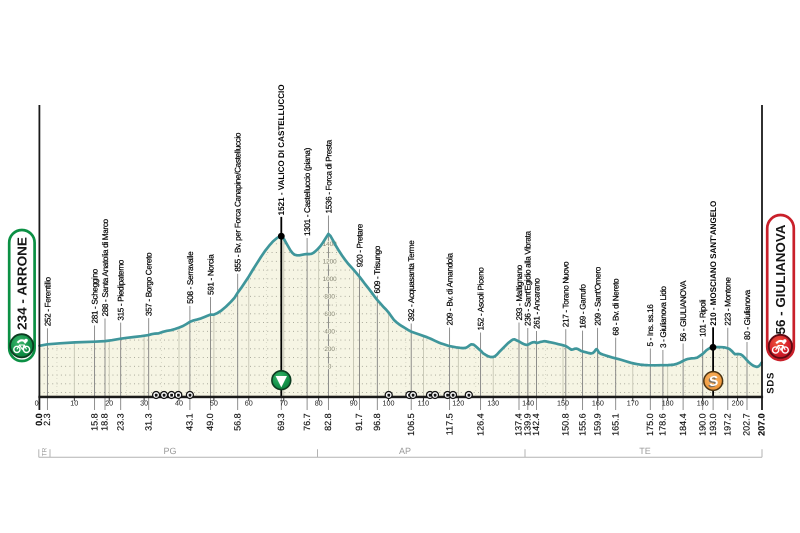 The width and height of the screenshot is (800, 533). What do you see at coordinates (330, 262) in the screenshot?
I see `svg-text: 1200` at bounding box center [330, 262].